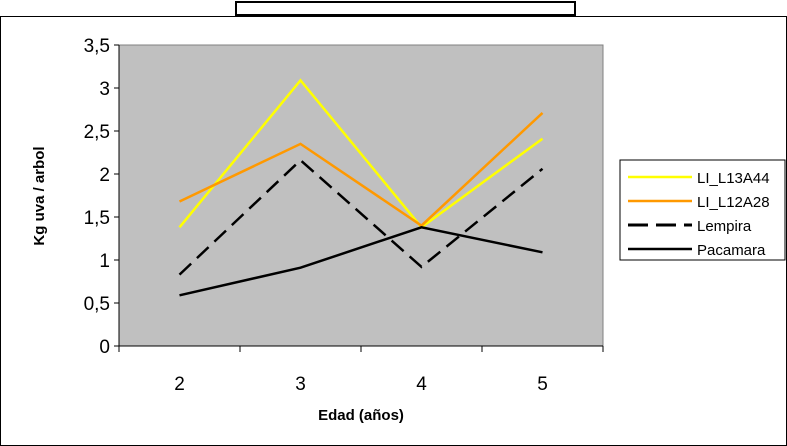 This screenshot has height=446, width=787. What do you see at coordinates (361, 415) in the screenshot?
I see `x-axis-label: Edad (años)` at bounding box center [361, 415].